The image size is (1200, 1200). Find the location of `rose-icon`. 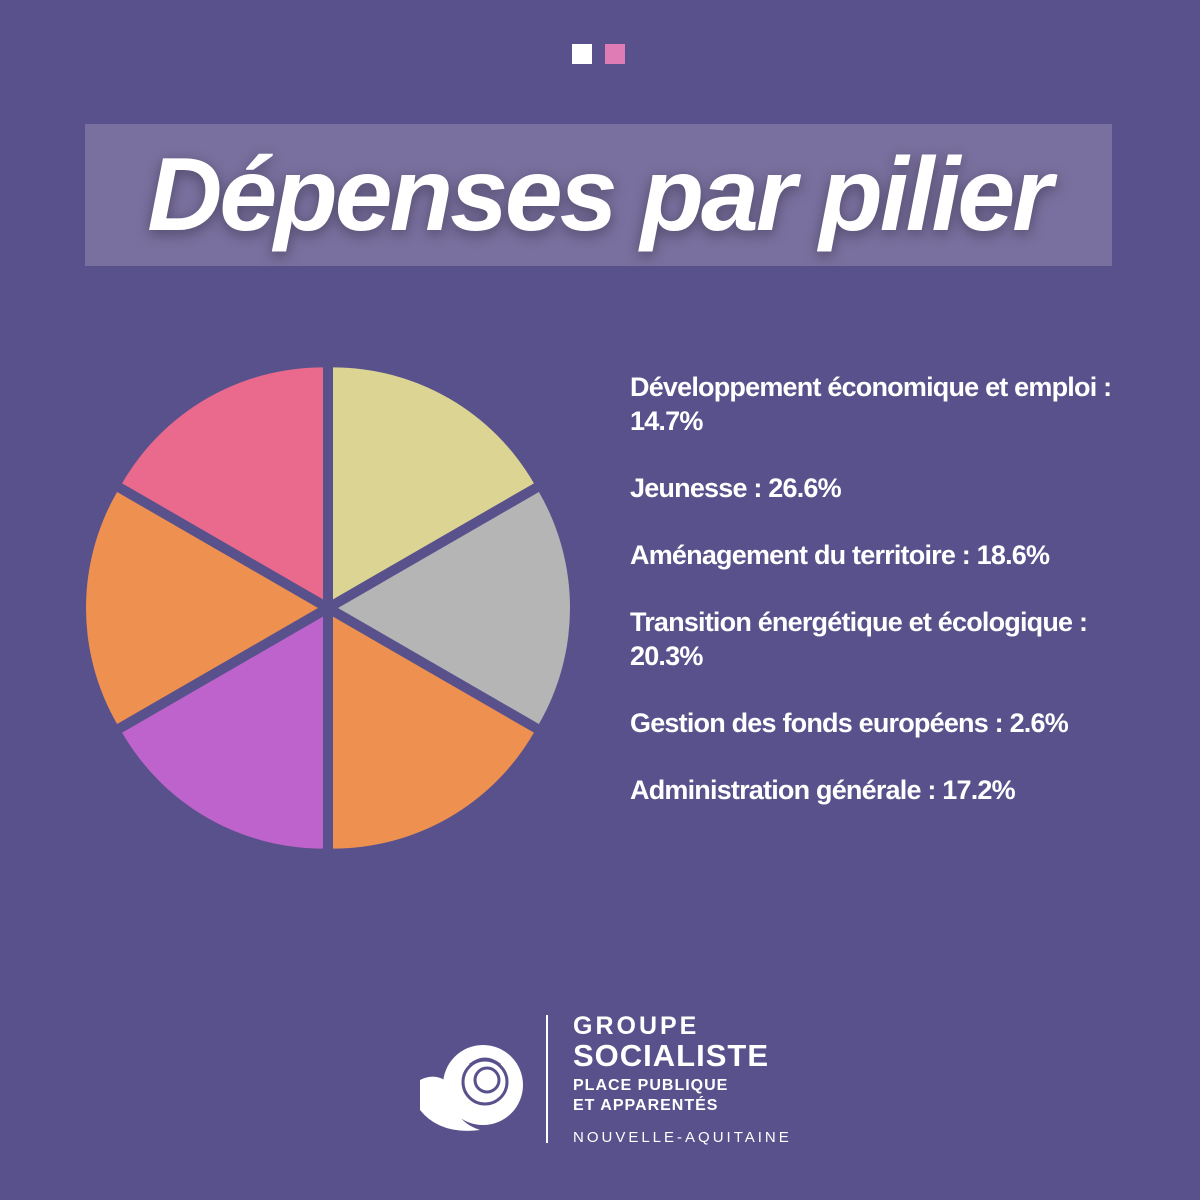

rose-icon is located at coordinates (471, 1088).